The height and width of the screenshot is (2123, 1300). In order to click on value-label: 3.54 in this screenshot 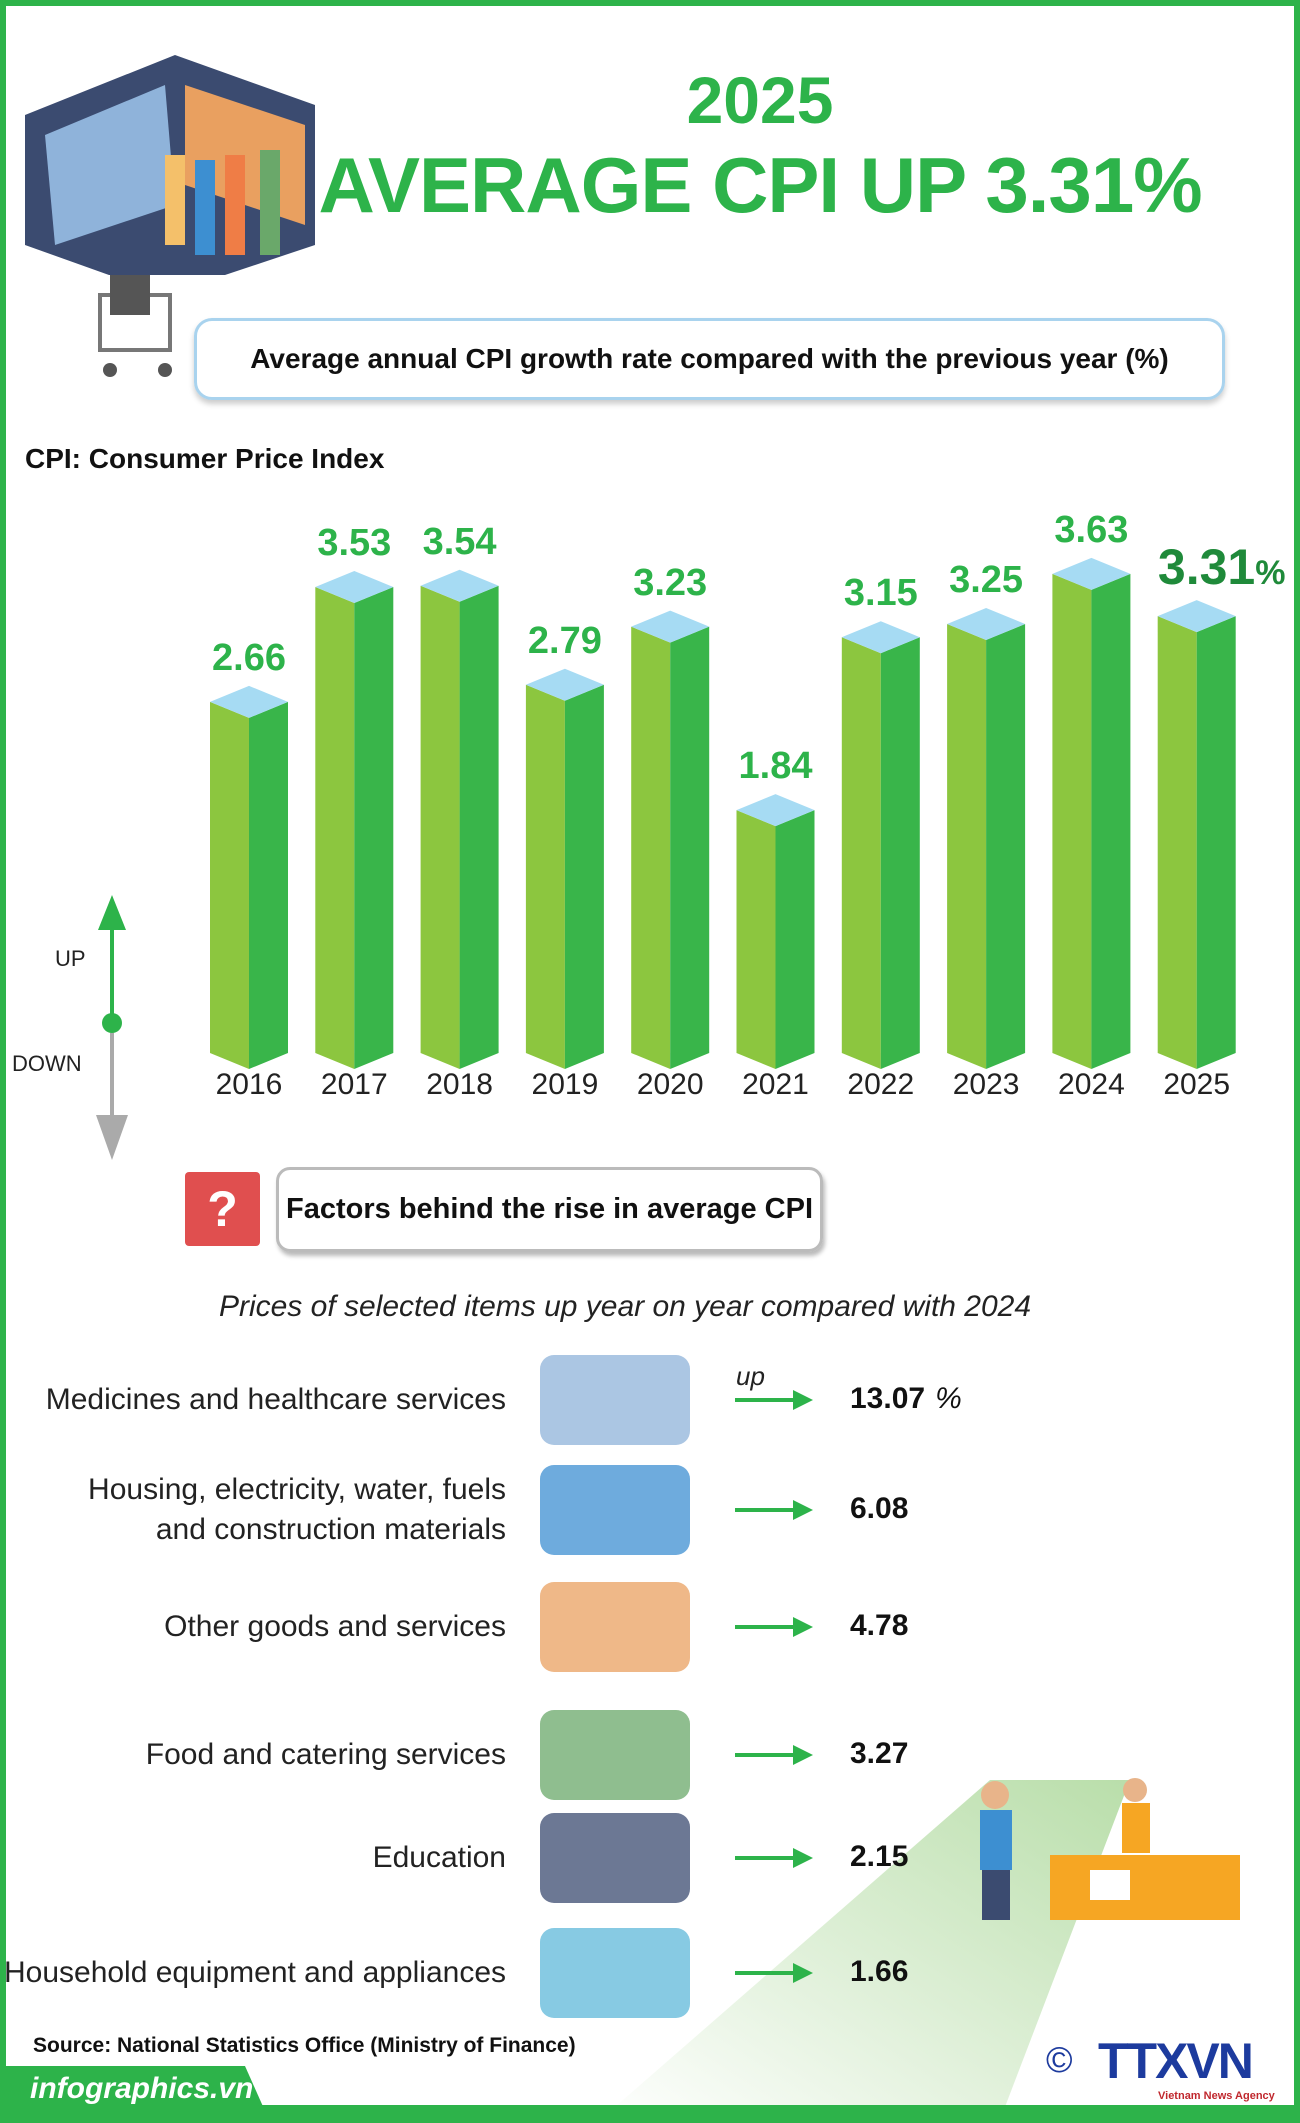, I will do `click(460, 542)`.